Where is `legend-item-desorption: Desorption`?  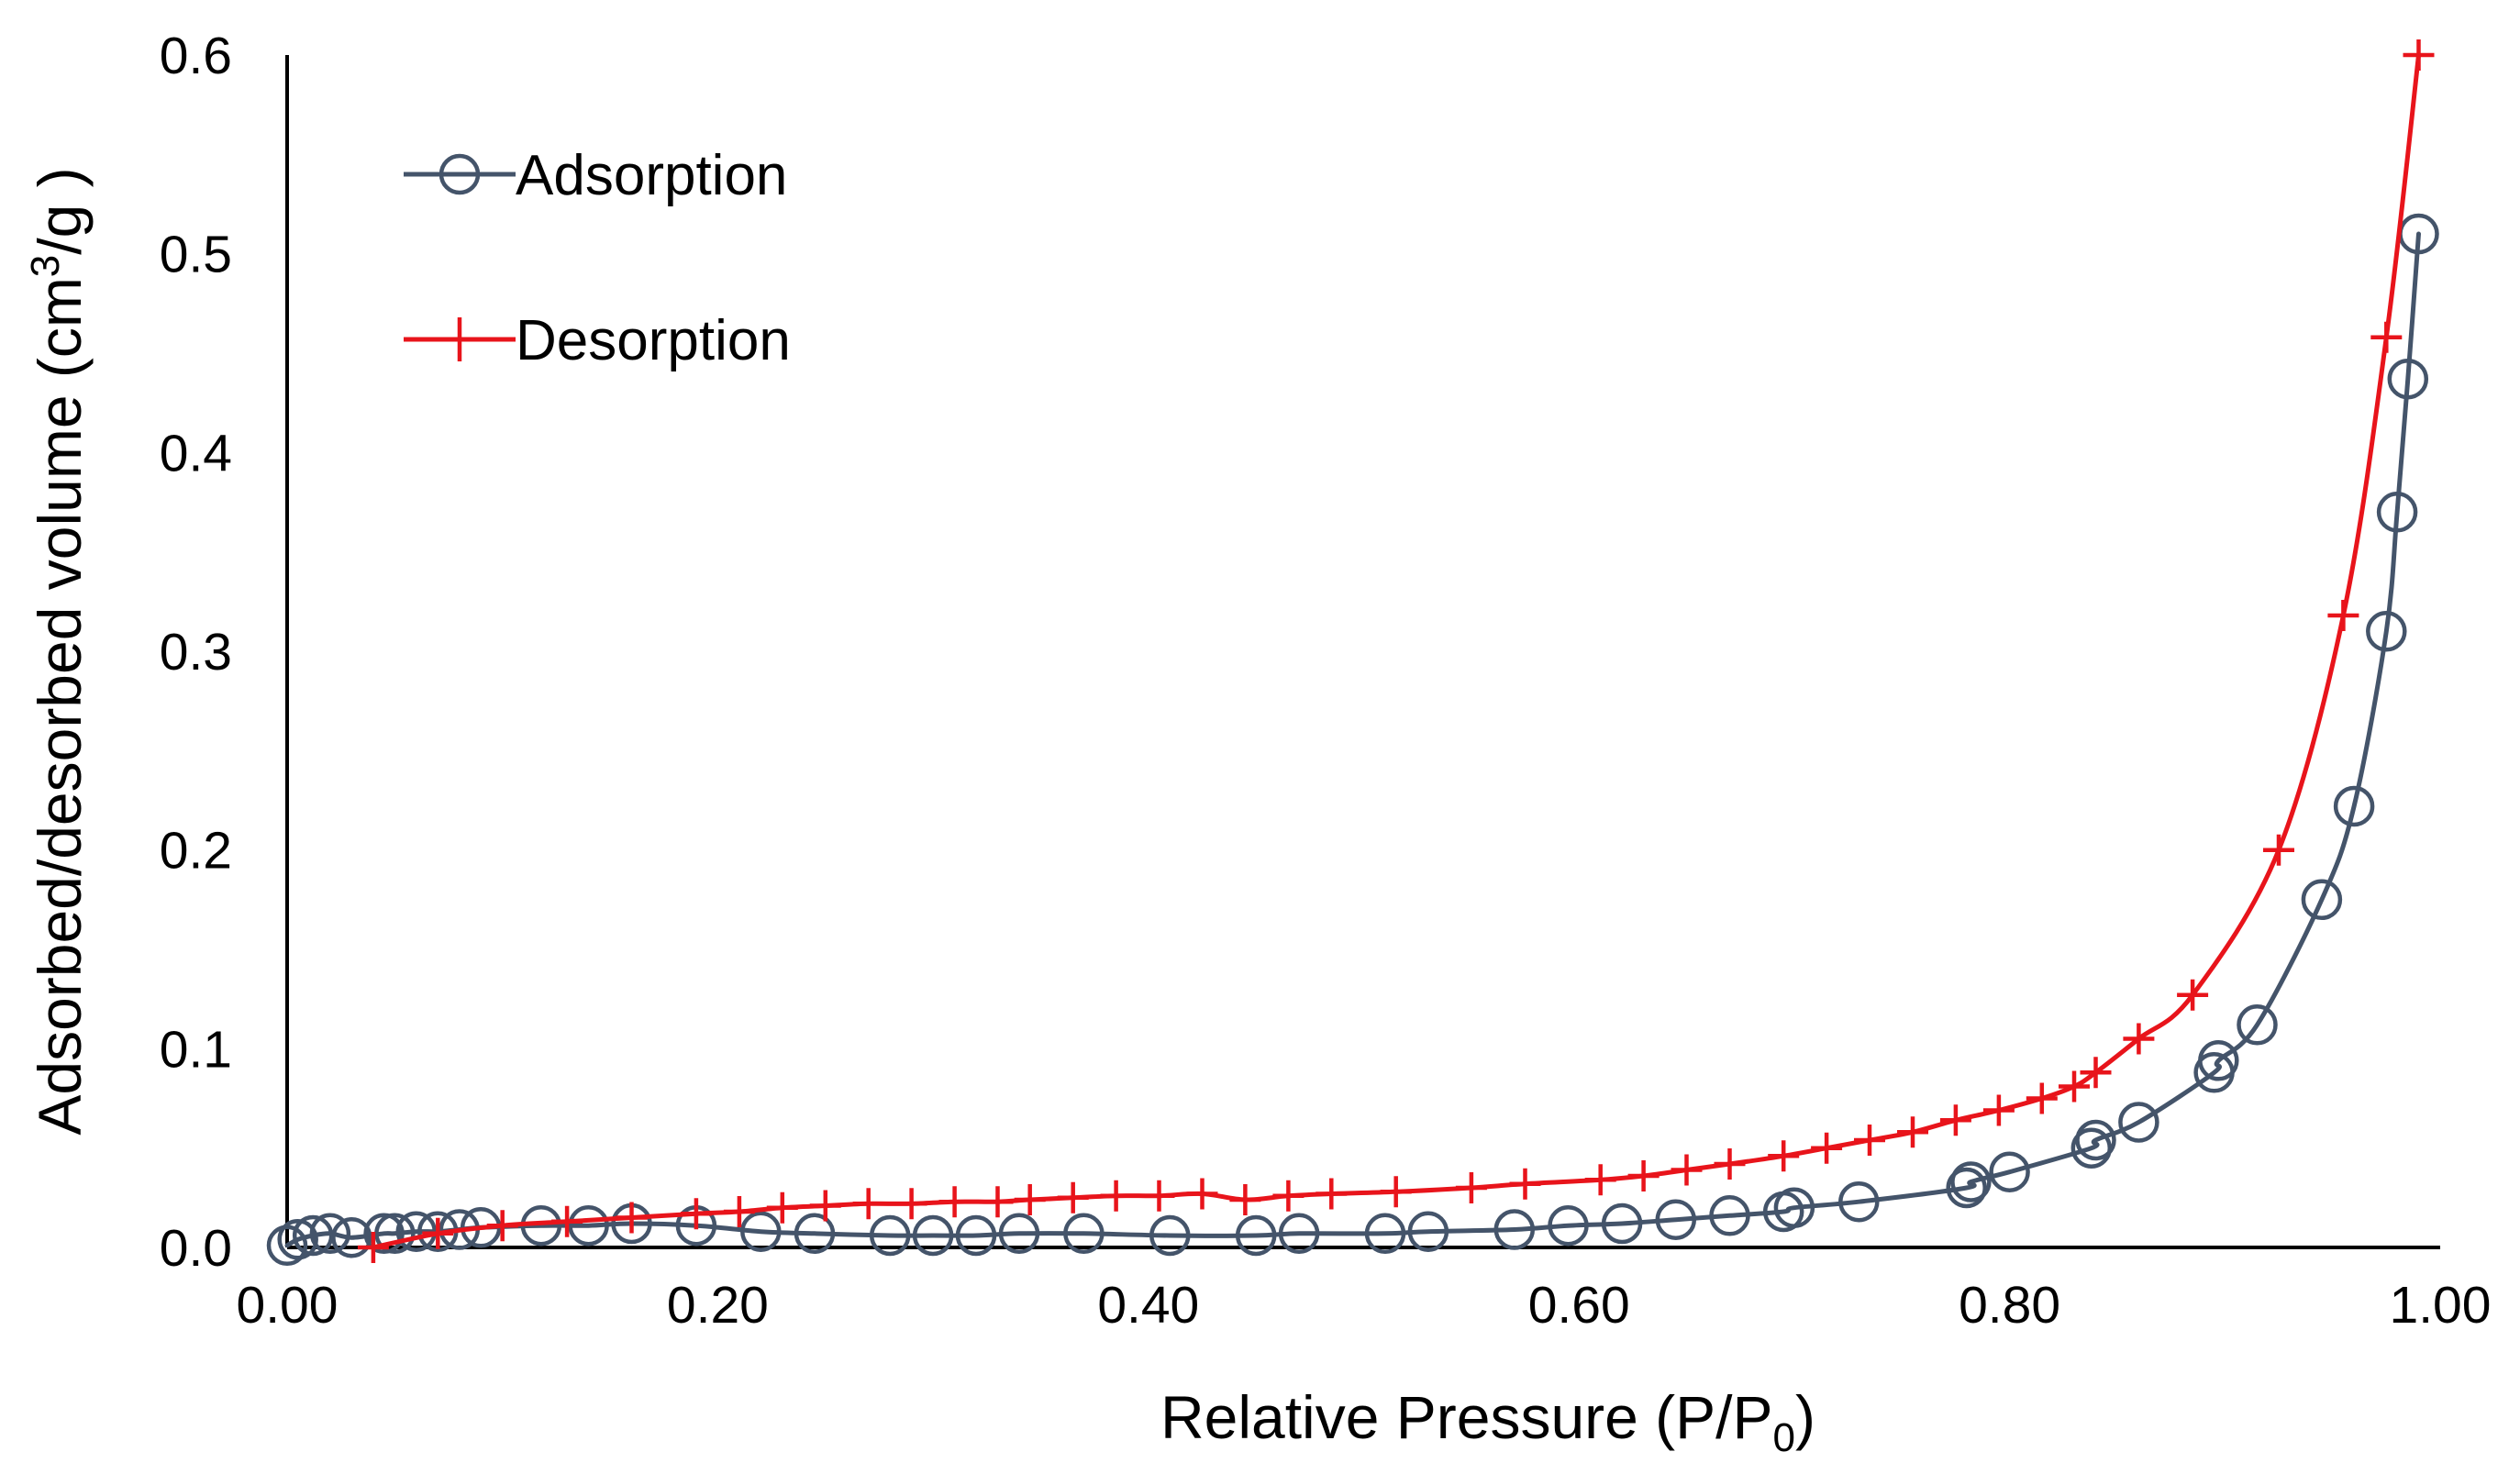 legend-item-desorption: Desorption is located at coordinates (597, 341).